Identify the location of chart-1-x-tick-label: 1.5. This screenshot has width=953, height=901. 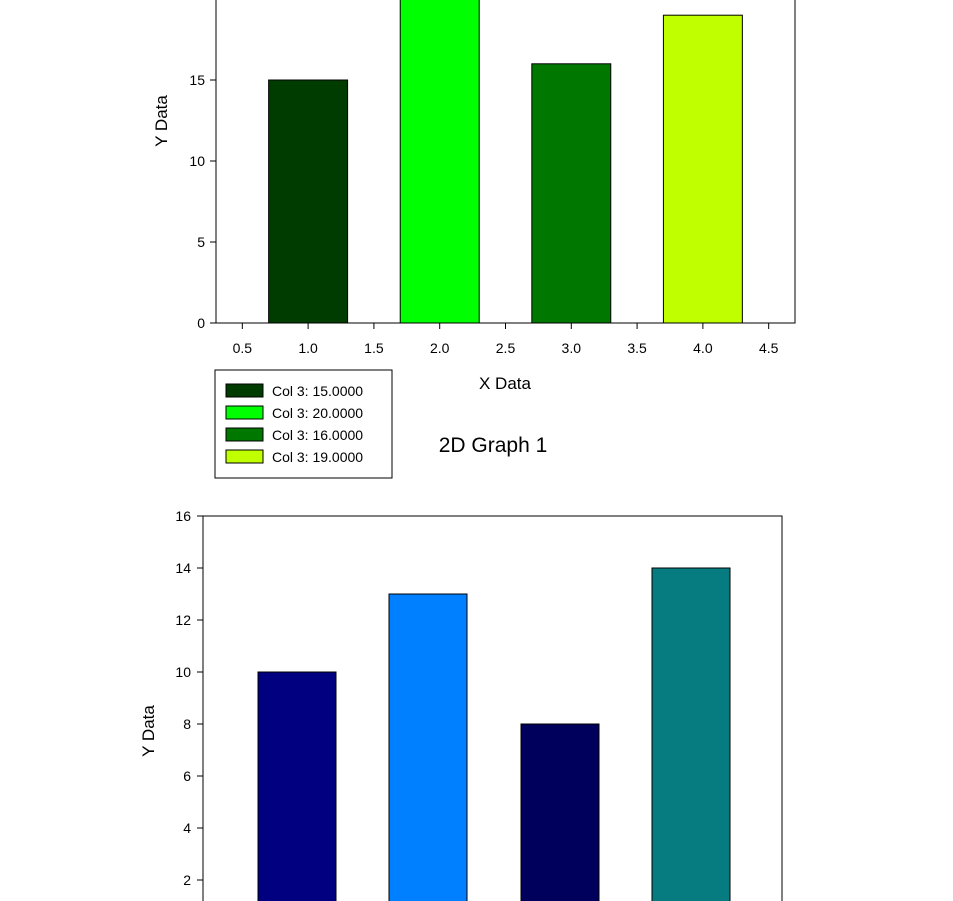
(374, 348).